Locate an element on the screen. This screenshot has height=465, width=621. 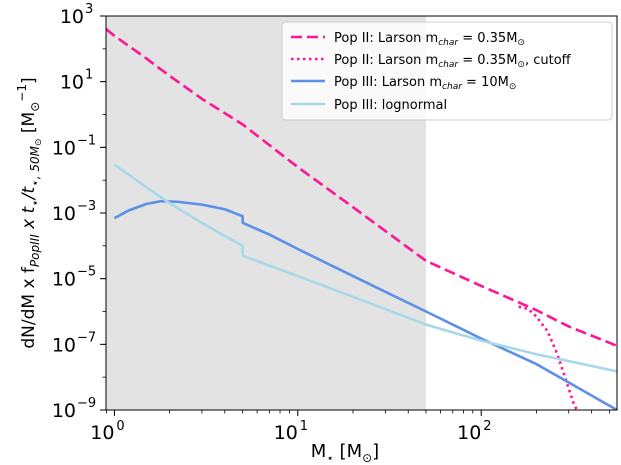
x-tick-label-exp-2: 1 is located at coordinates (304, 426).